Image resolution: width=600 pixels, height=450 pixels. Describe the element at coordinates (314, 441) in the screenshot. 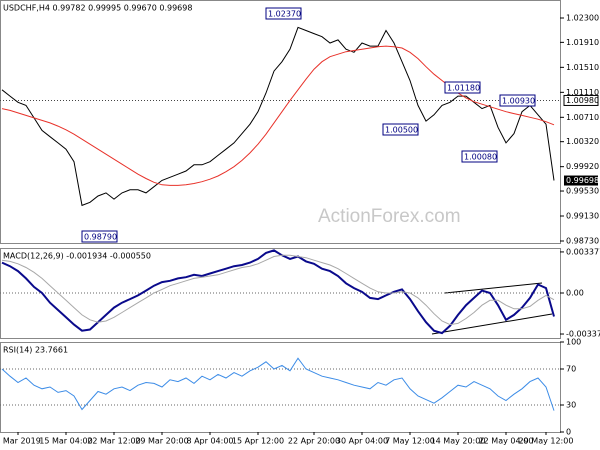

I see `x-tick-label: 22 Apr 20:00` at that location.